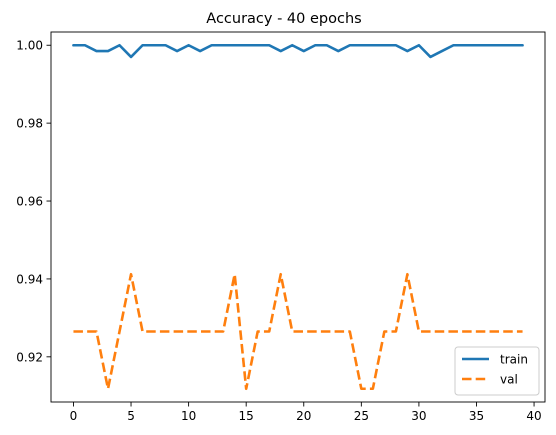 This screenshot has height=435, width=556. I want to click on y-tick-label-2: 0.96, so click(29, 202).